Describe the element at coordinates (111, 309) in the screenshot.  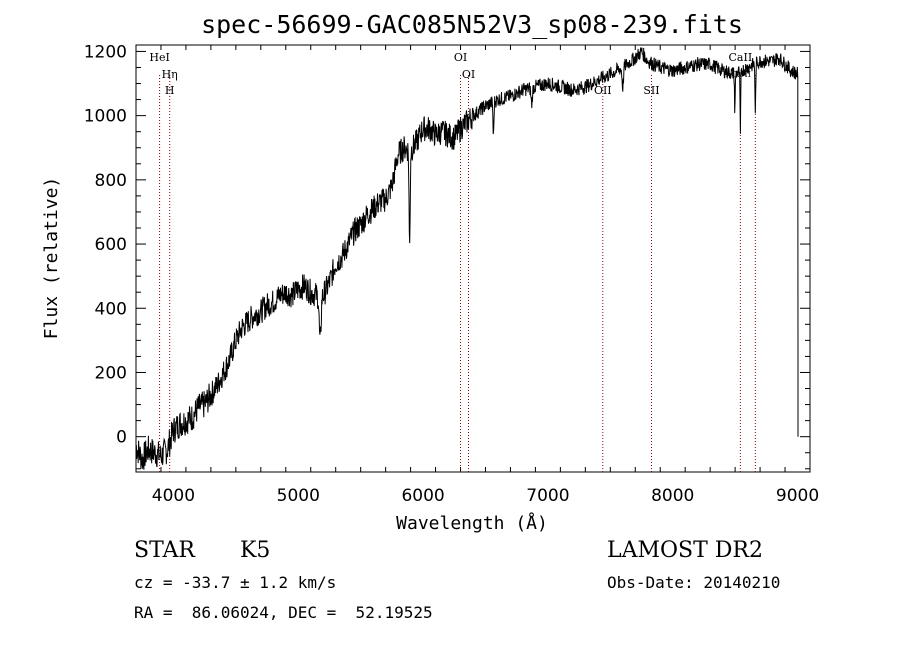
I see `y-tick-label: 400` at that location.